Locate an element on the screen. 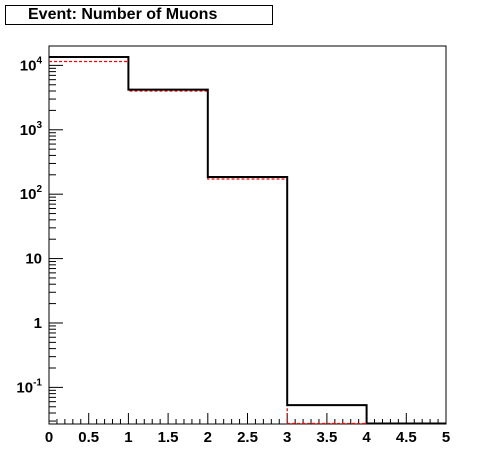  x-tick-label: 4 is located at coordinates (366, 437).